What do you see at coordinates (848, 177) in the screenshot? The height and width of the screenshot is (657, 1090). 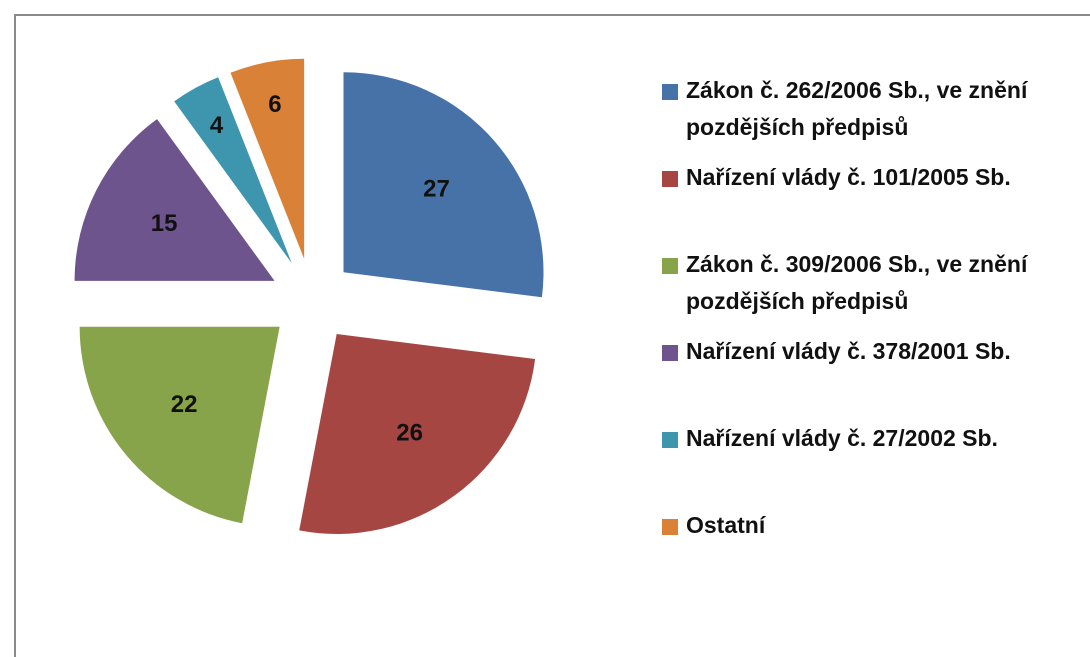 I see `legend-label: Nařízení vlády č. 101/2005 Sb.` at bounding box center [848, 177].